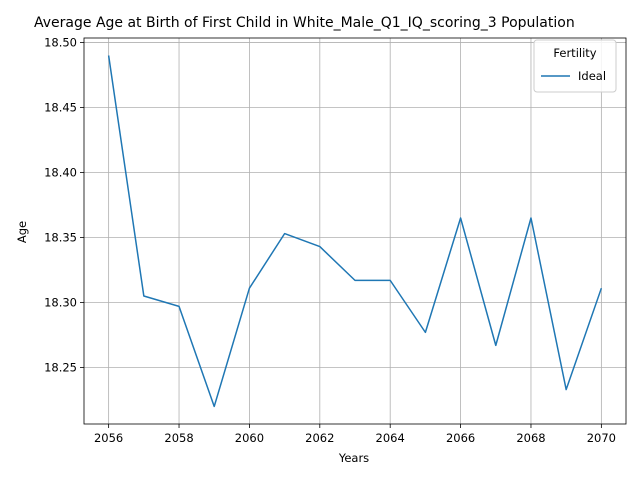 This screenshot has width=640, height=480. What do you see at coordinates (390, 438) in the screenshot?
I see `x-tick-label: 2064` at bounding box center [390, 438].